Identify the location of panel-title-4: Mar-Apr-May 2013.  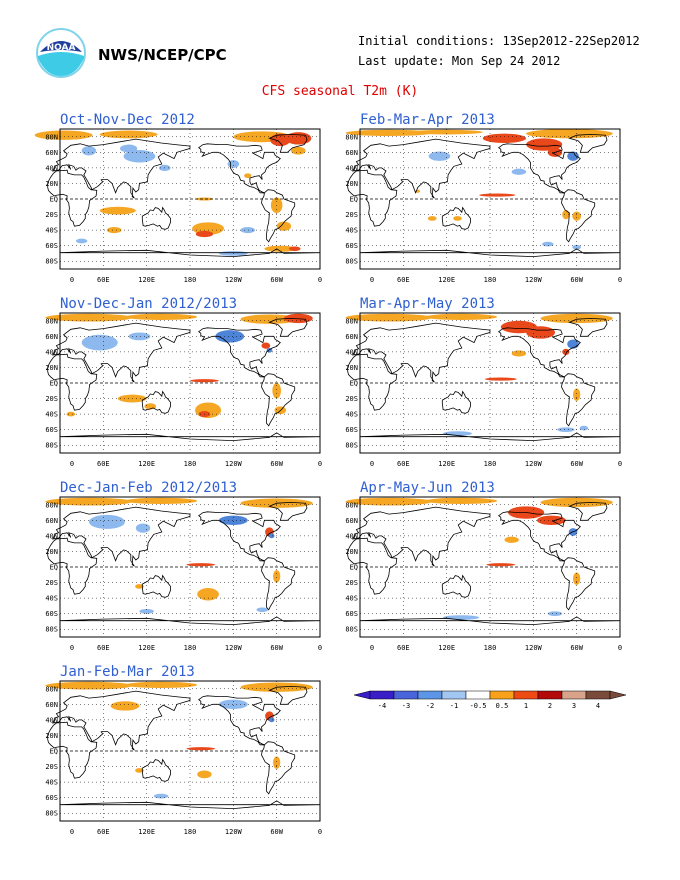
(427, 304).